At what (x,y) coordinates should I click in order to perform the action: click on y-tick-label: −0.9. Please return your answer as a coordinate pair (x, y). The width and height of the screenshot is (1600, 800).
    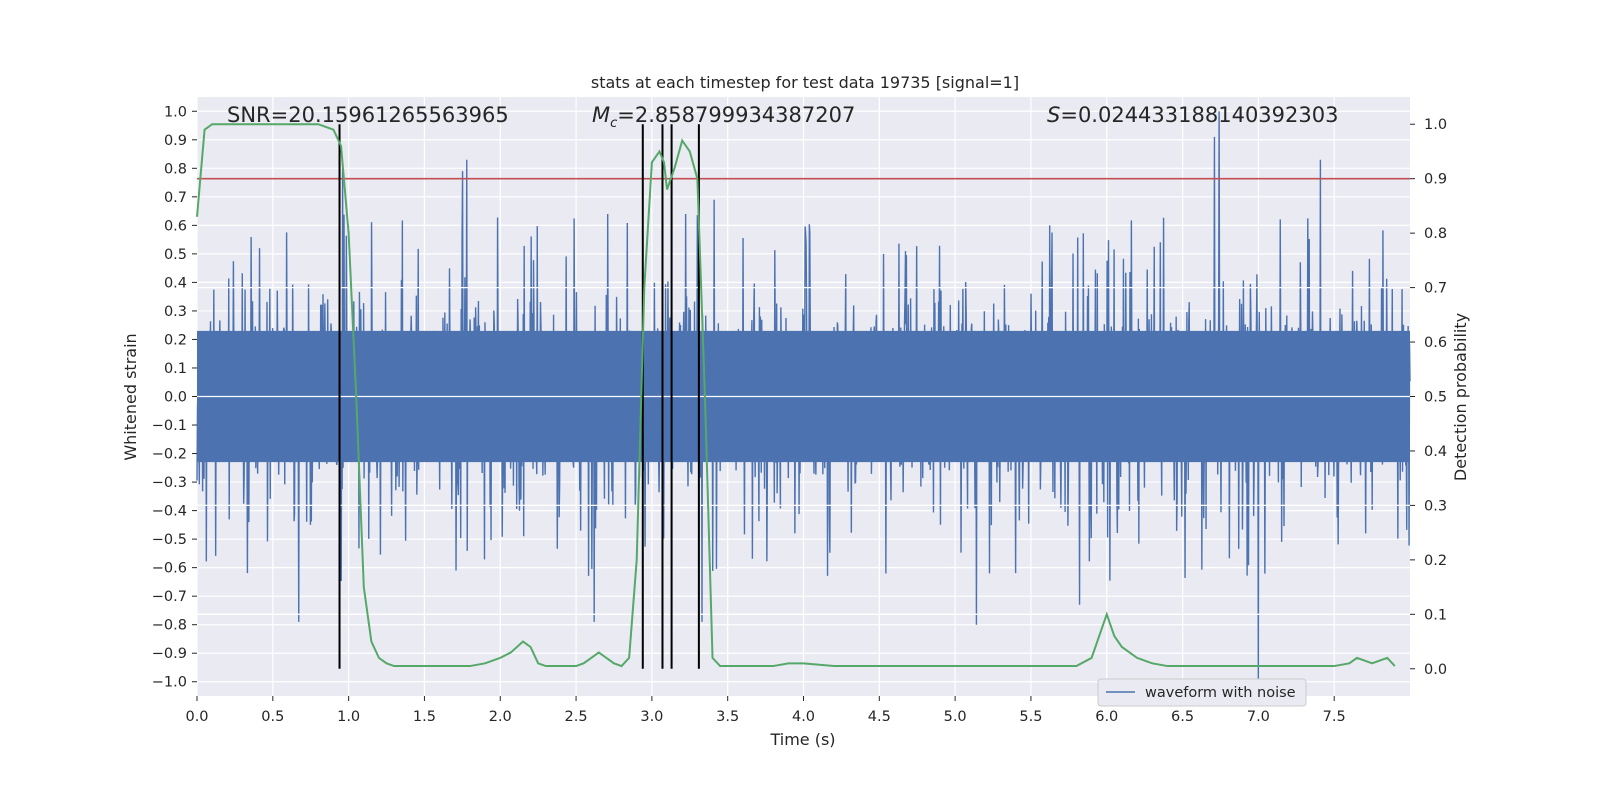
    Looking at the image, I should click on (169, 654).